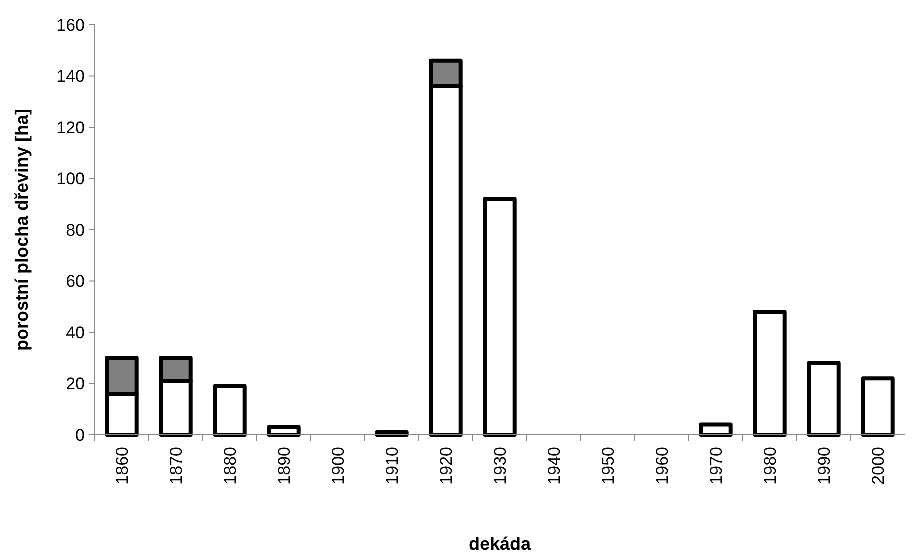 The width and height of the screenshot is (915, 560). What do you see at coordinates (22, 230) in the screenshot?
I see `y-axis-title: porostní plocha dřeviny [ha]` at bounding box center [22, 230].